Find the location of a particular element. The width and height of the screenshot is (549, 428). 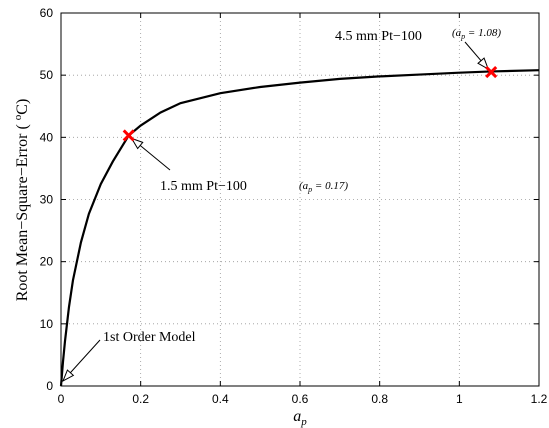

x-tick-label: 1 is located at coordinates (459, 399).